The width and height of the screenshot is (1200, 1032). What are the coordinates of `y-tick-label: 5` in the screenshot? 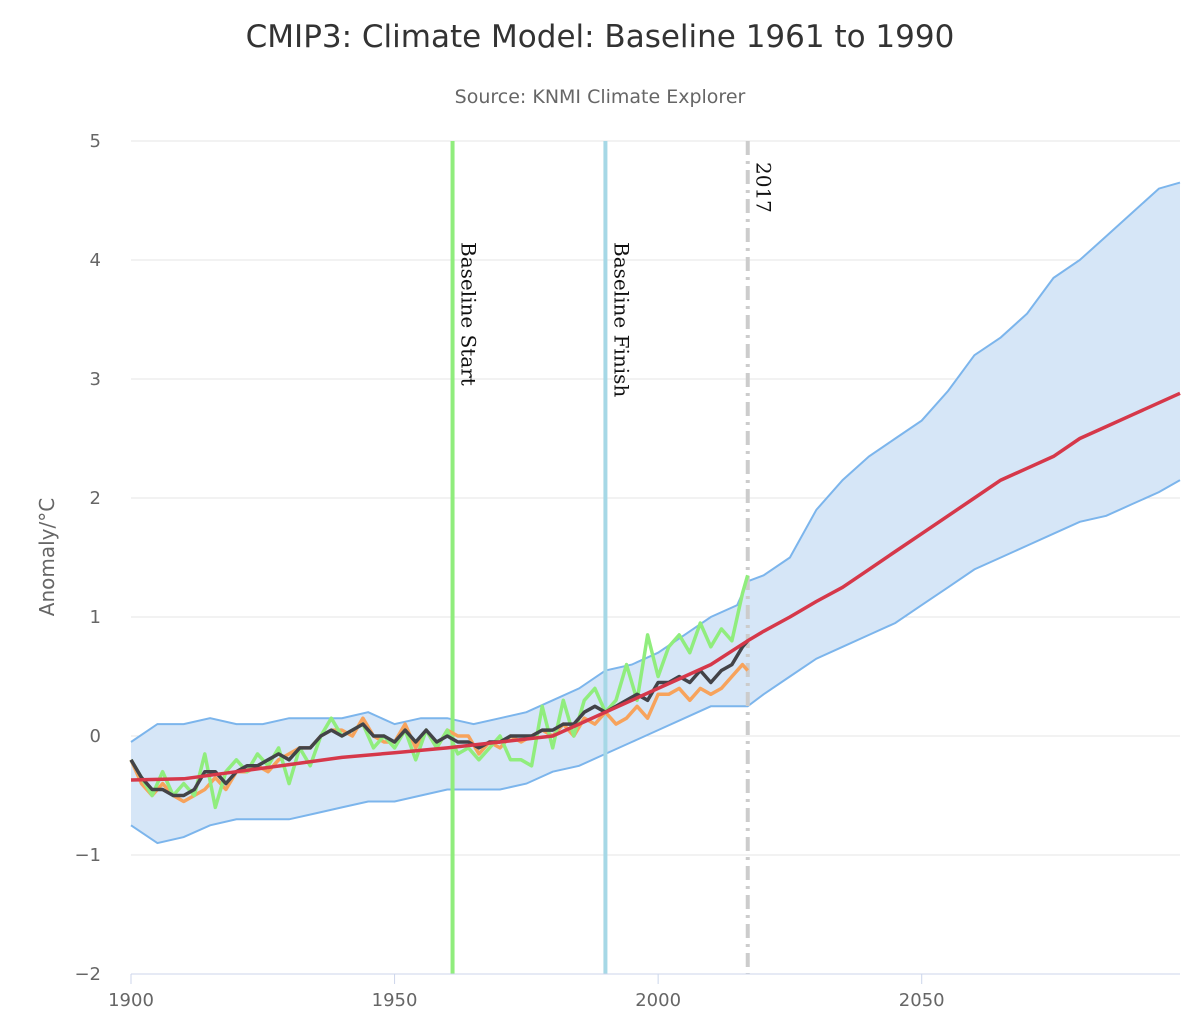 It's located at (95, 141).